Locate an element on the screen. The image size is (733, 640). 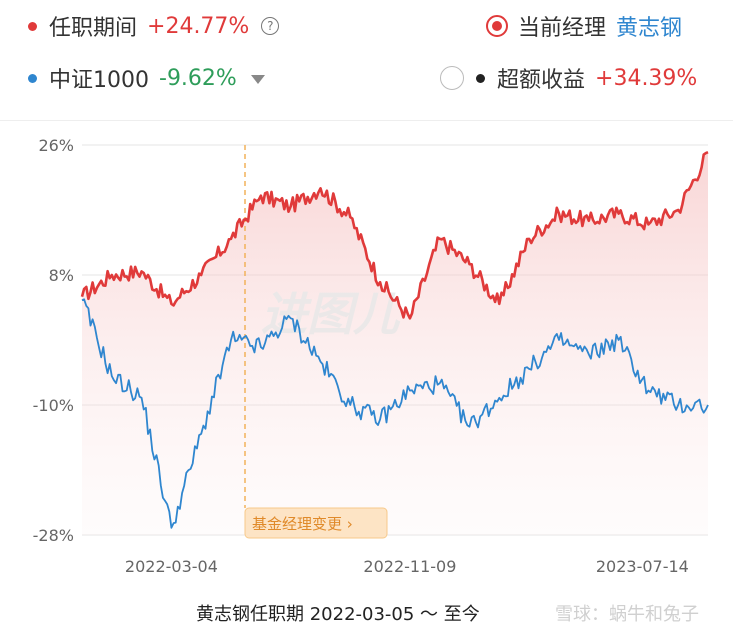
dropdown-triangle-icon is located at coordinates (257, 79).